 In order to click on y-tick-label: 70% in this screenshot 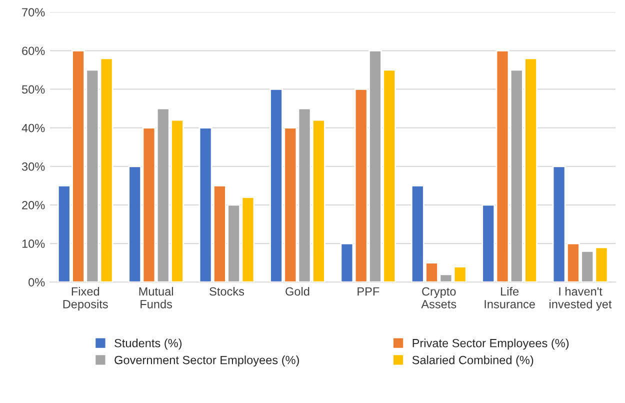, I will do `click(33, 12)`.